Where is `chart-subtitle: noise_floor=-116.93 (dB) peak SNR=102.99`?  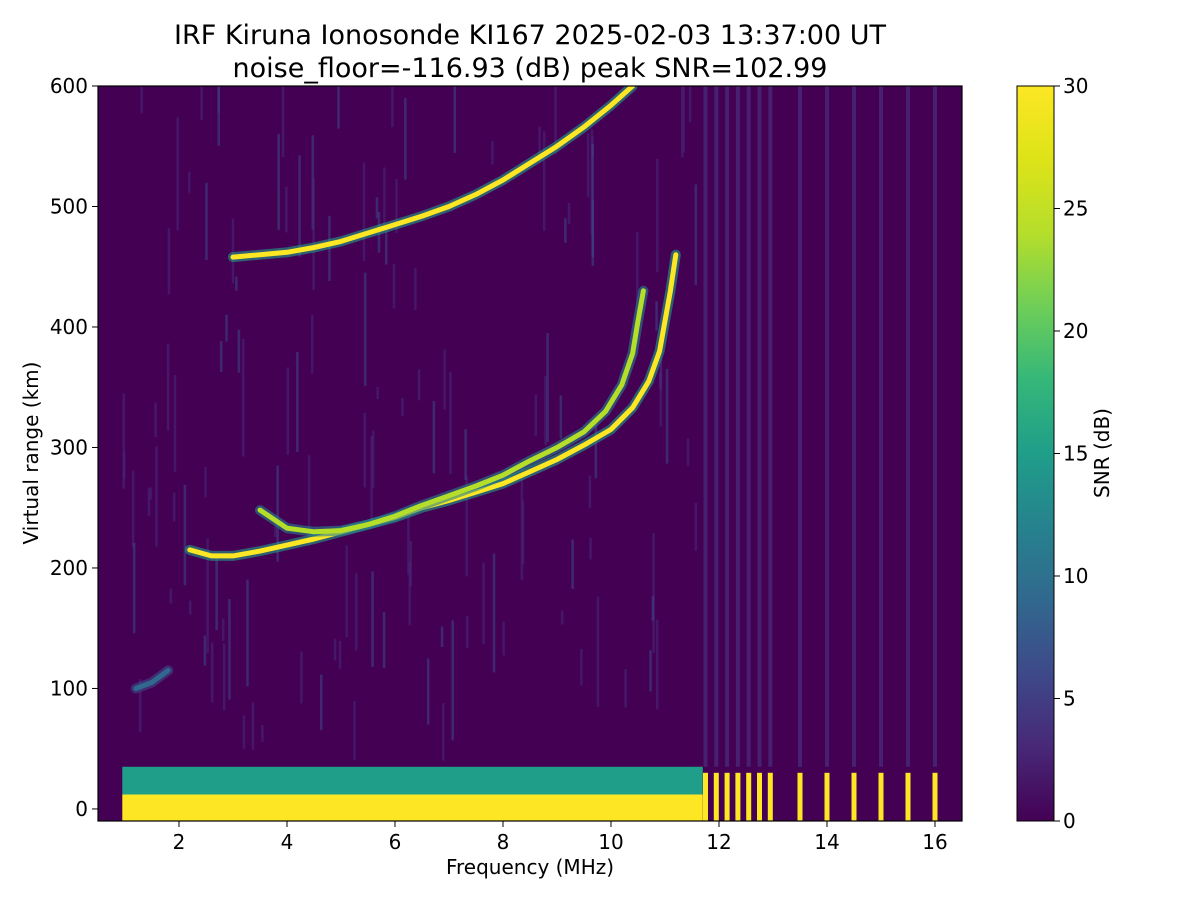
chart-subtitle: noise_floor=-116.93 (dB) peak SNR=102.99 is located at coordinates (530, 68).